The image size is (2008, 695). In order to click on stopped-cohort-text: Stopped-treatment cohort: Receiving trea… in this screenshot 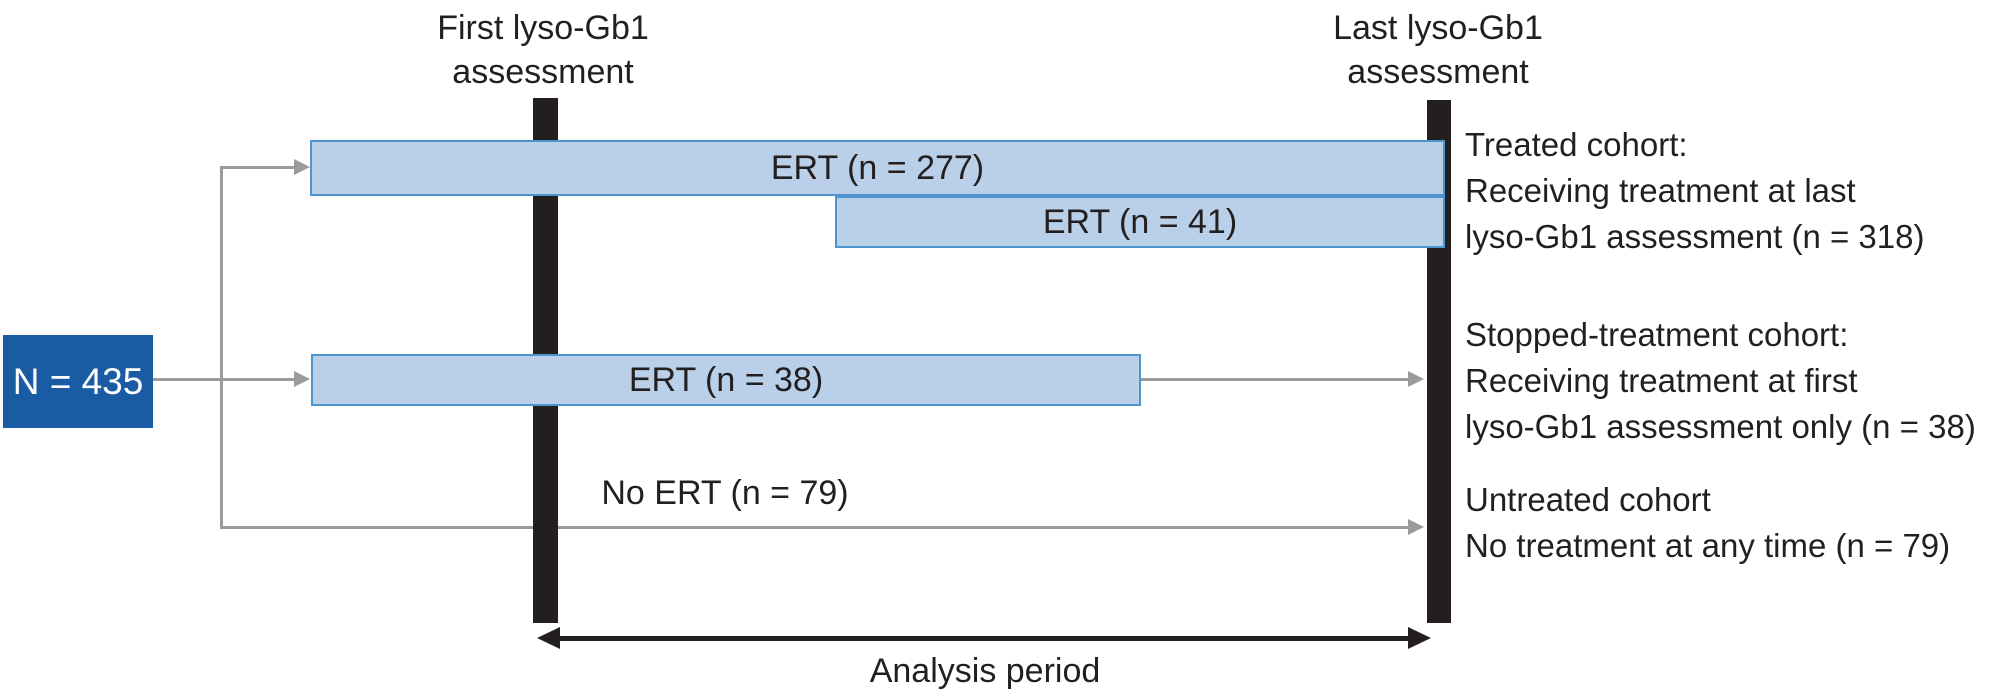, I will do `click(1736, 381)`.